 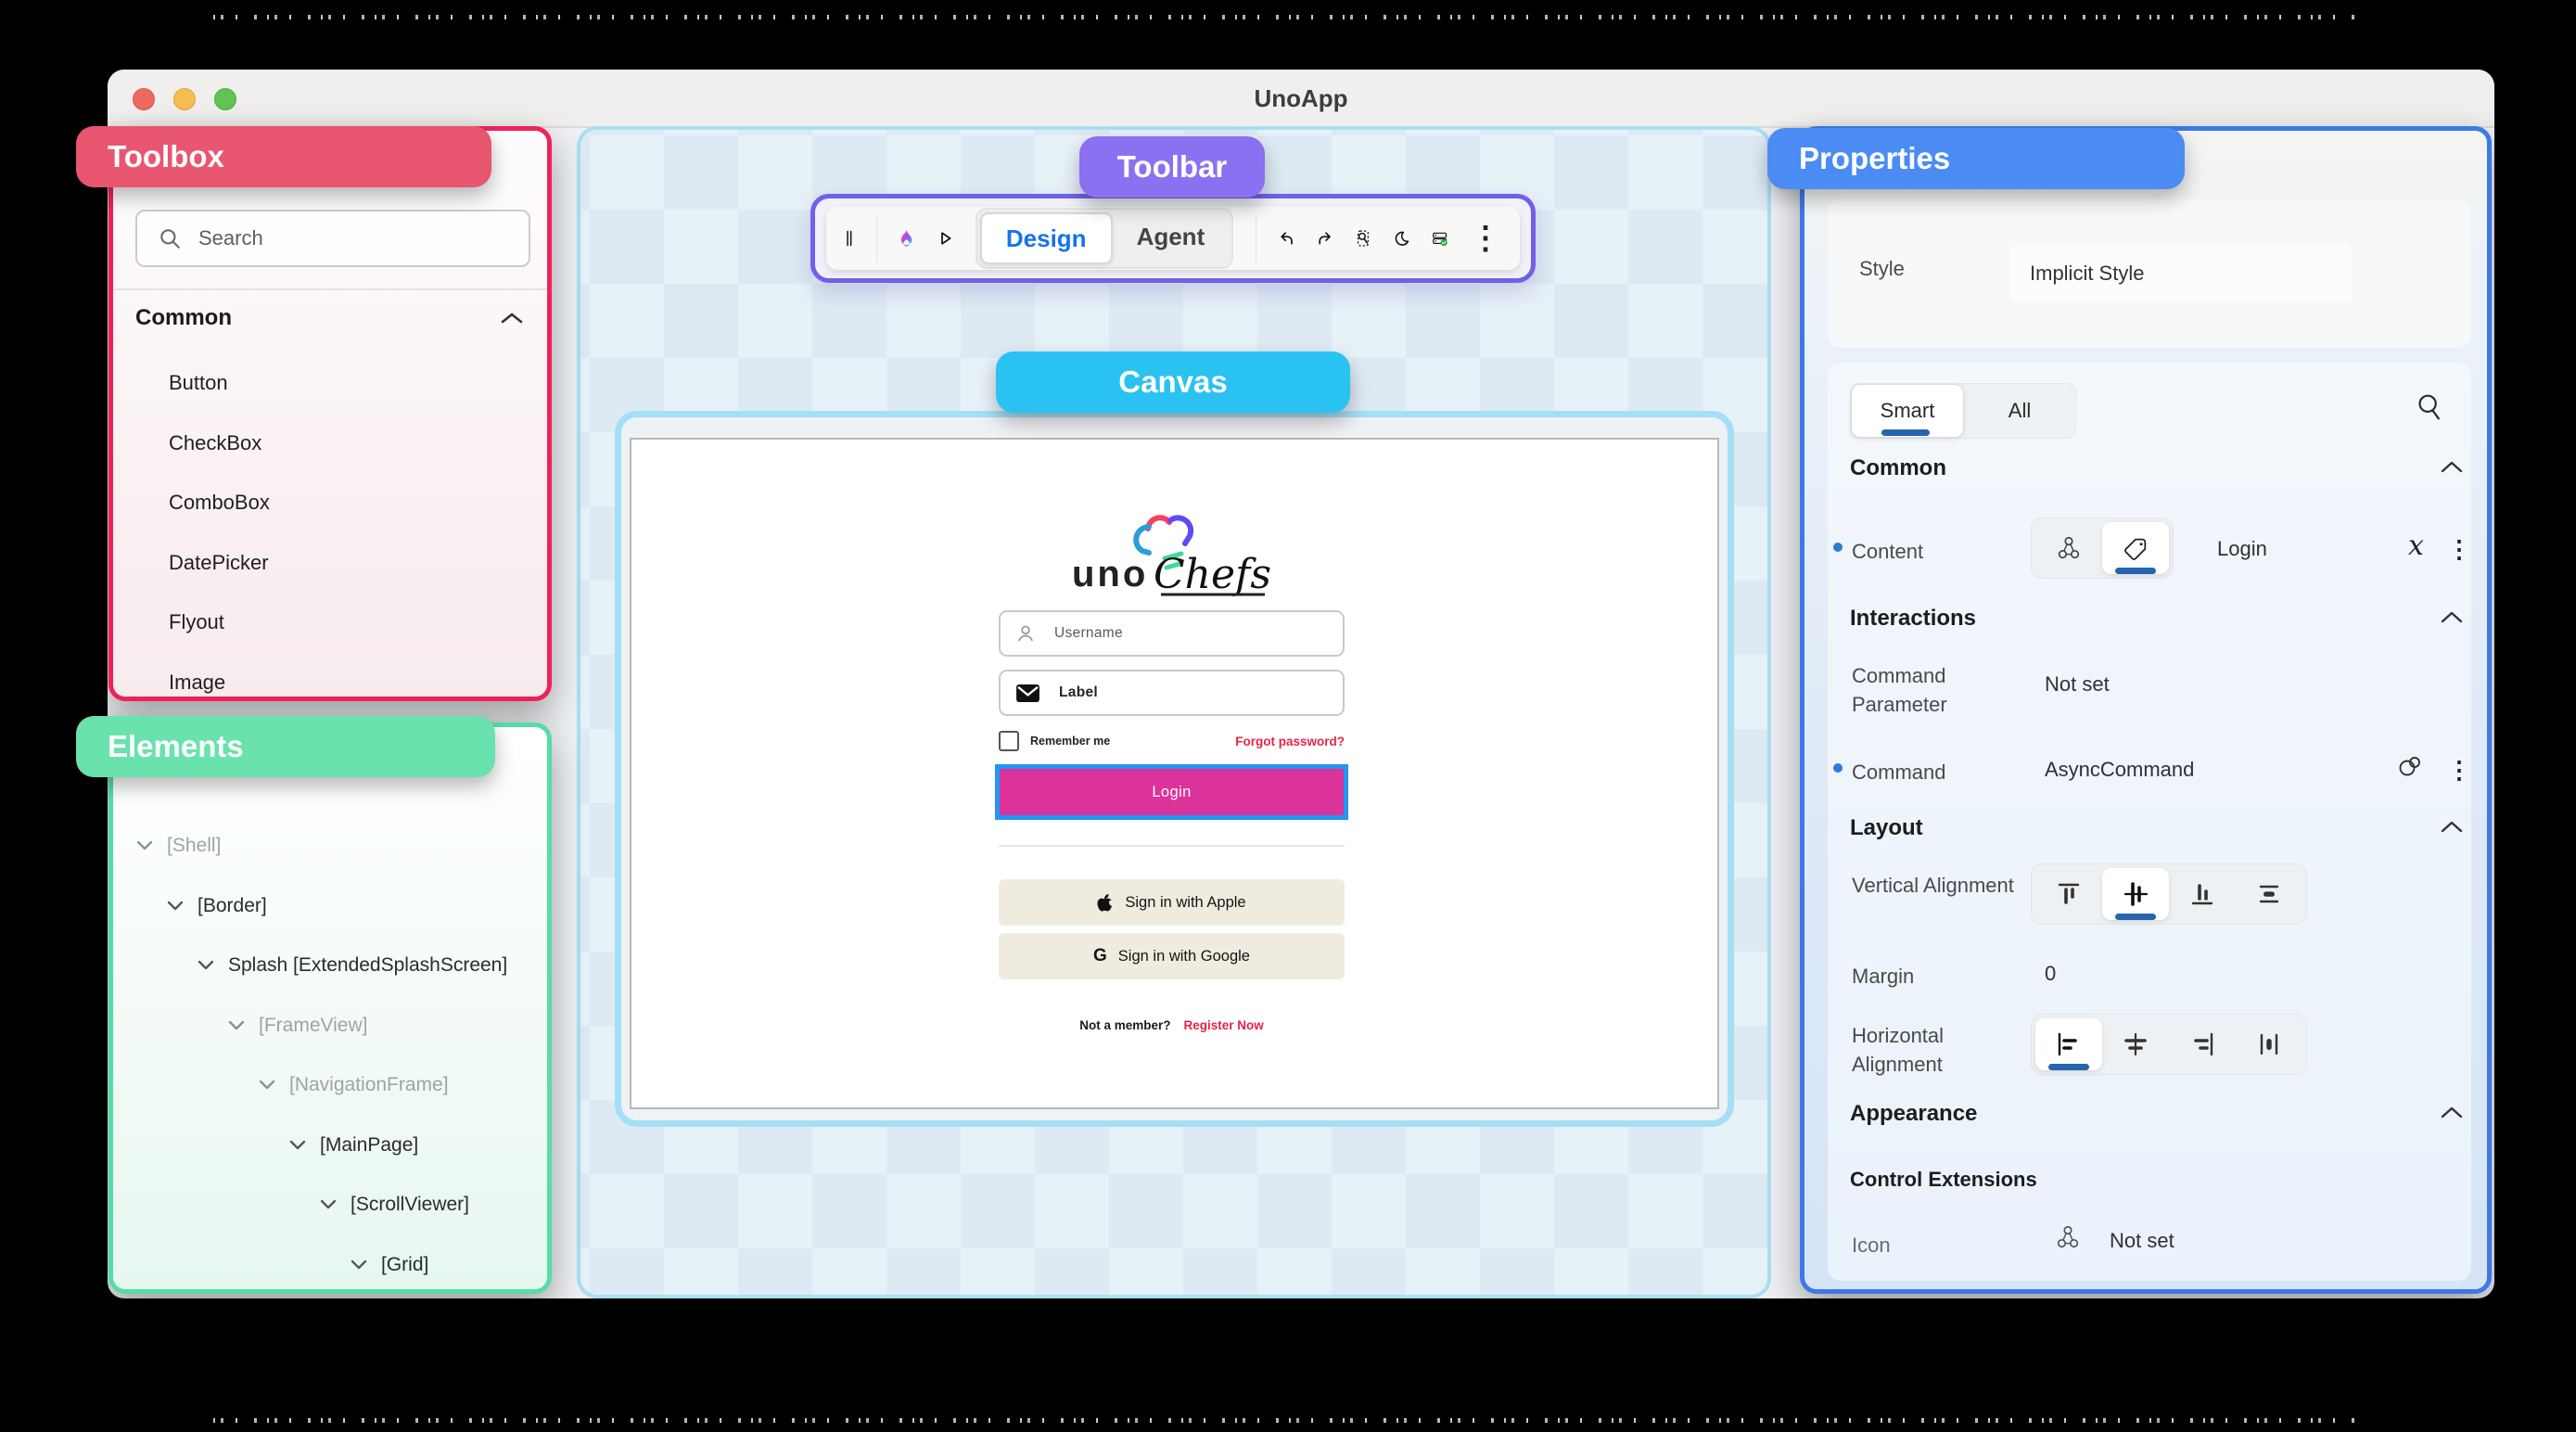 I want to click on toolbox-item-button: Button, so click(x=198, y=383).